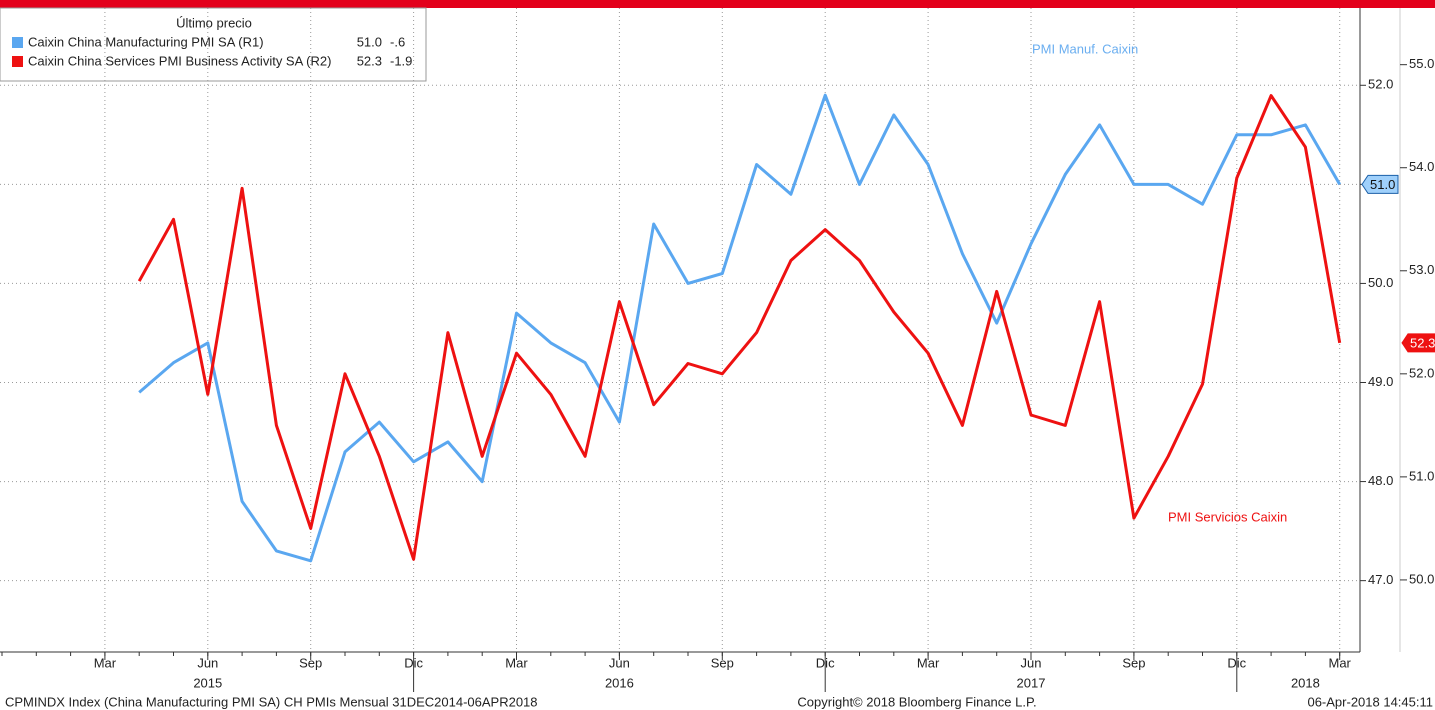  What do you see at coordinates (717, 4) in the screenshot?
I see `top-band` at bounding box center [717, 4].